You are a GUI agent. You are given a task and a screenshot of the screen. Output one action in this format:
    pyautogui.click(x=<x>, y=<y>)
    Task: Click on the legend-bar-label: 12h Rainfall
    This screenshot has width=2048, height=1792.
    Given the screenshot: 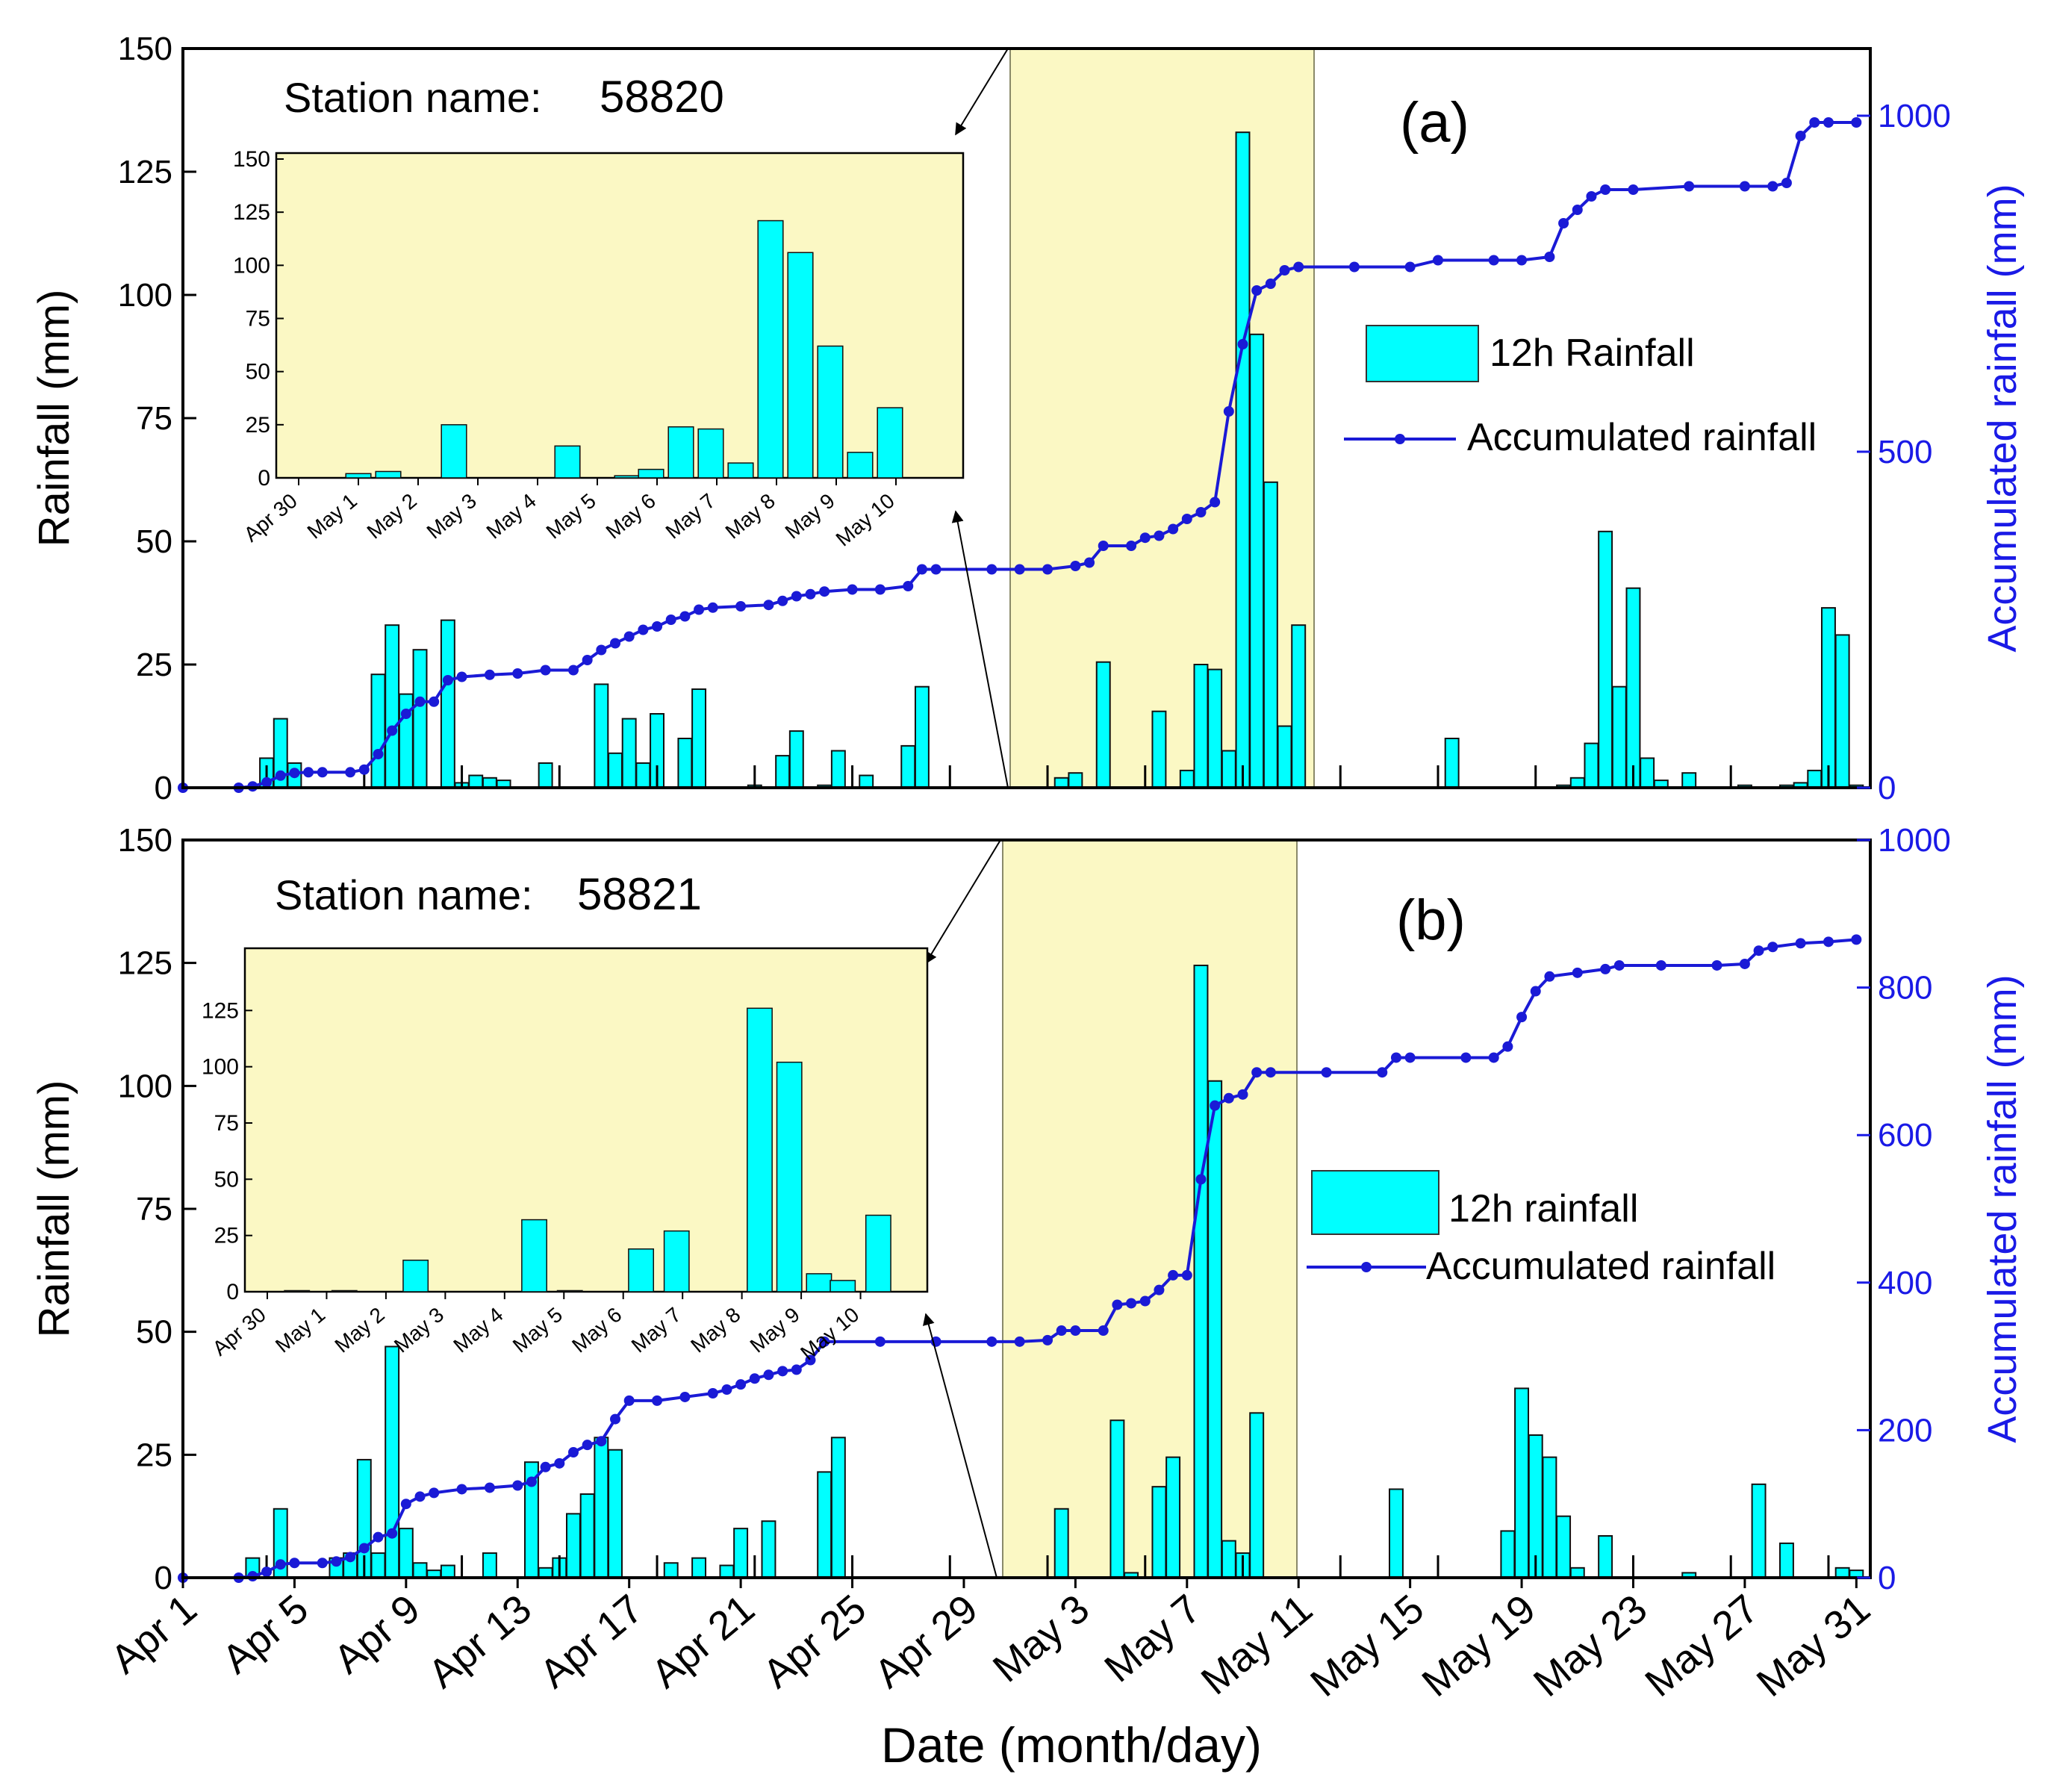 What is the action you would take?
    pyautogui.click(x=1592, y=353)
    